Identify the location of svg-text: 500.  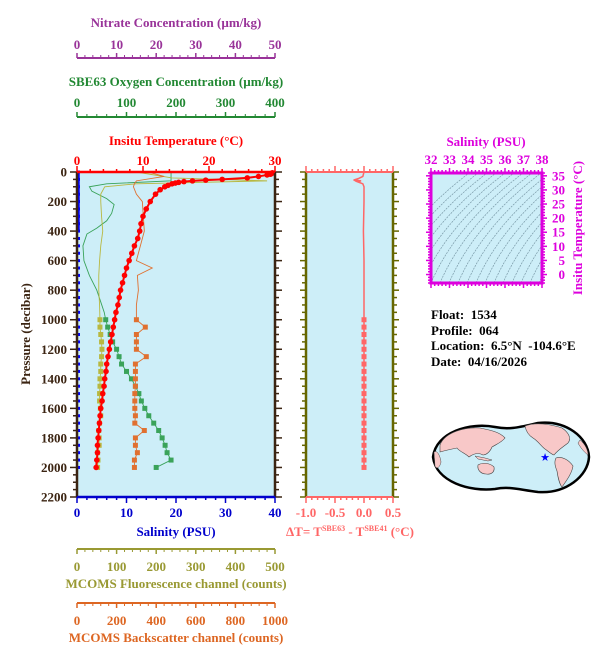
(275, 566).